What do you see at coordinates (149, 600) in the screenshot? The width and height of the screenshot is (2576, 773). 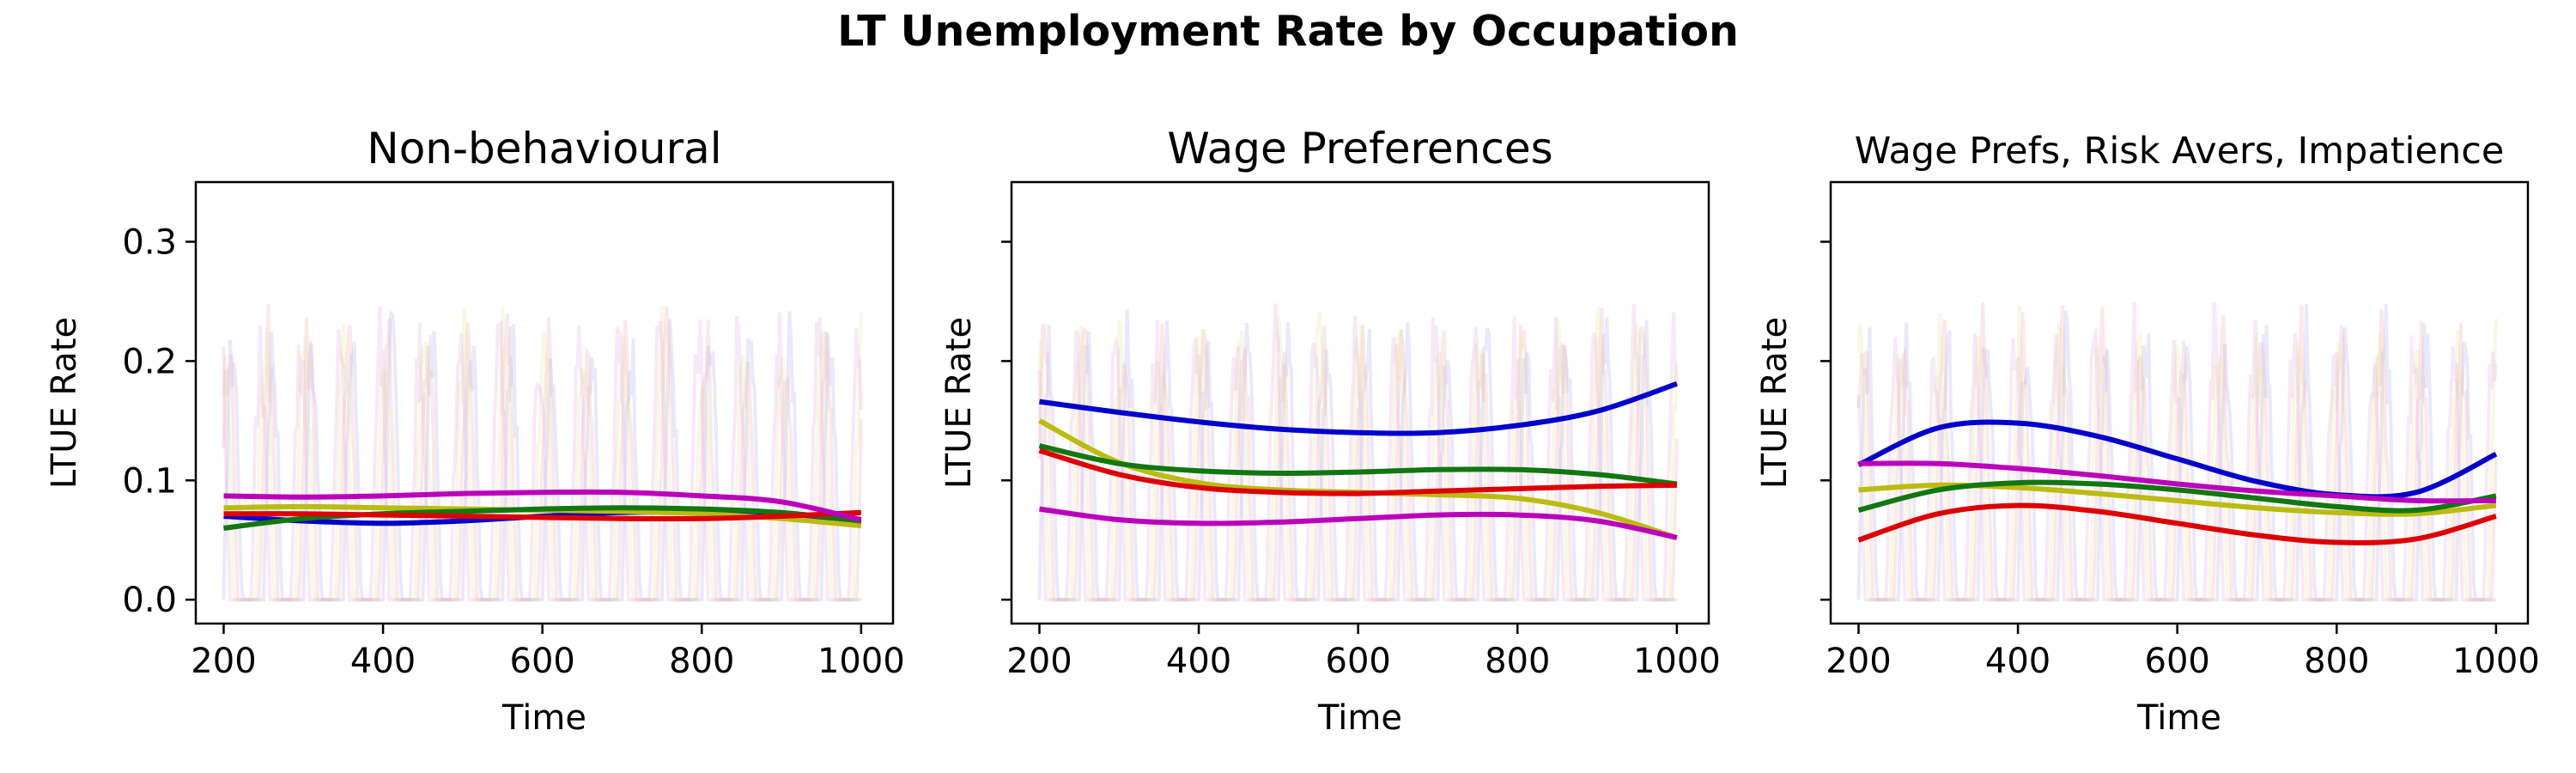 I see `y-tick-label: 0.0` at bounding box center [149, 600].